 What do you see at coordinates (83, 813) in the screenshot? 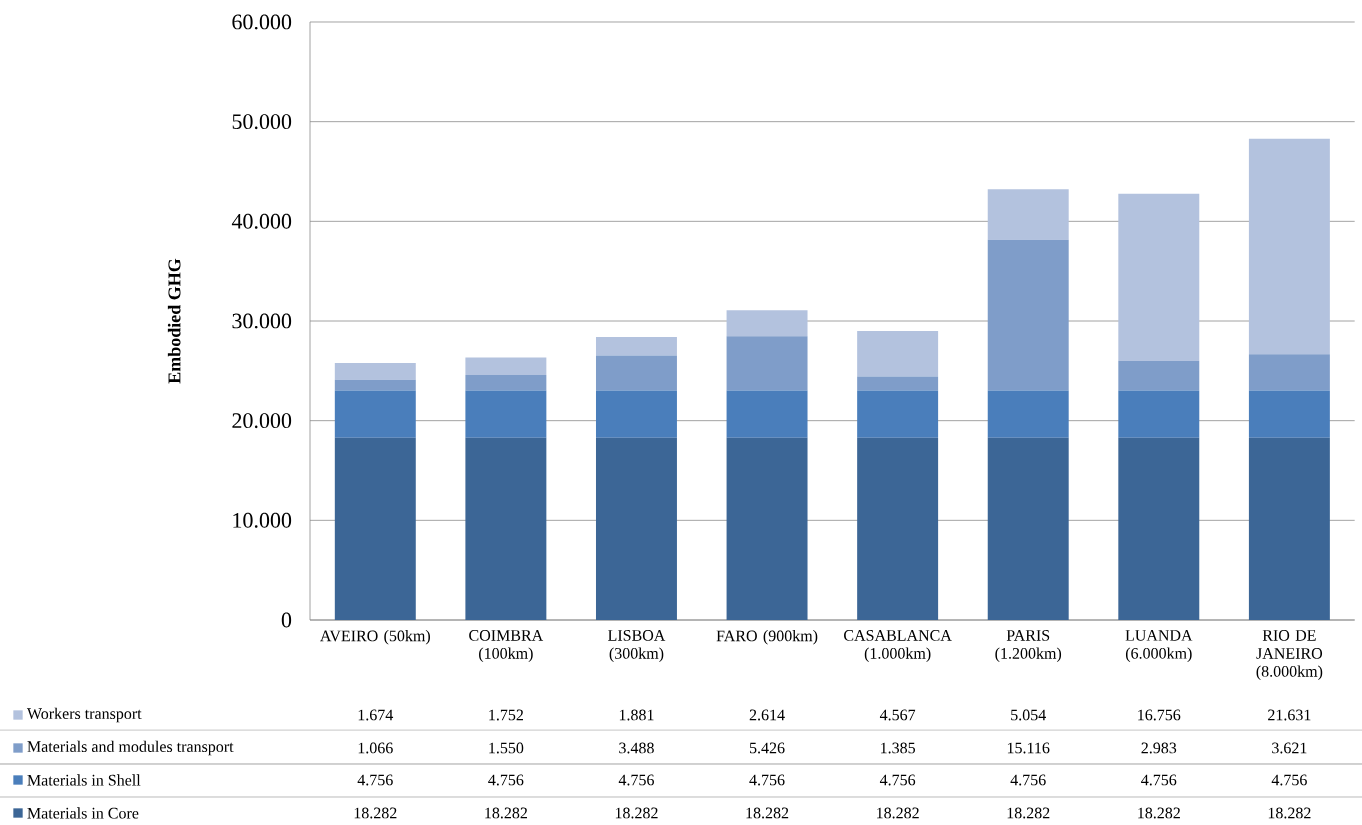
I see `legend-label: Materials in Core` at bounding box center [83, 813].